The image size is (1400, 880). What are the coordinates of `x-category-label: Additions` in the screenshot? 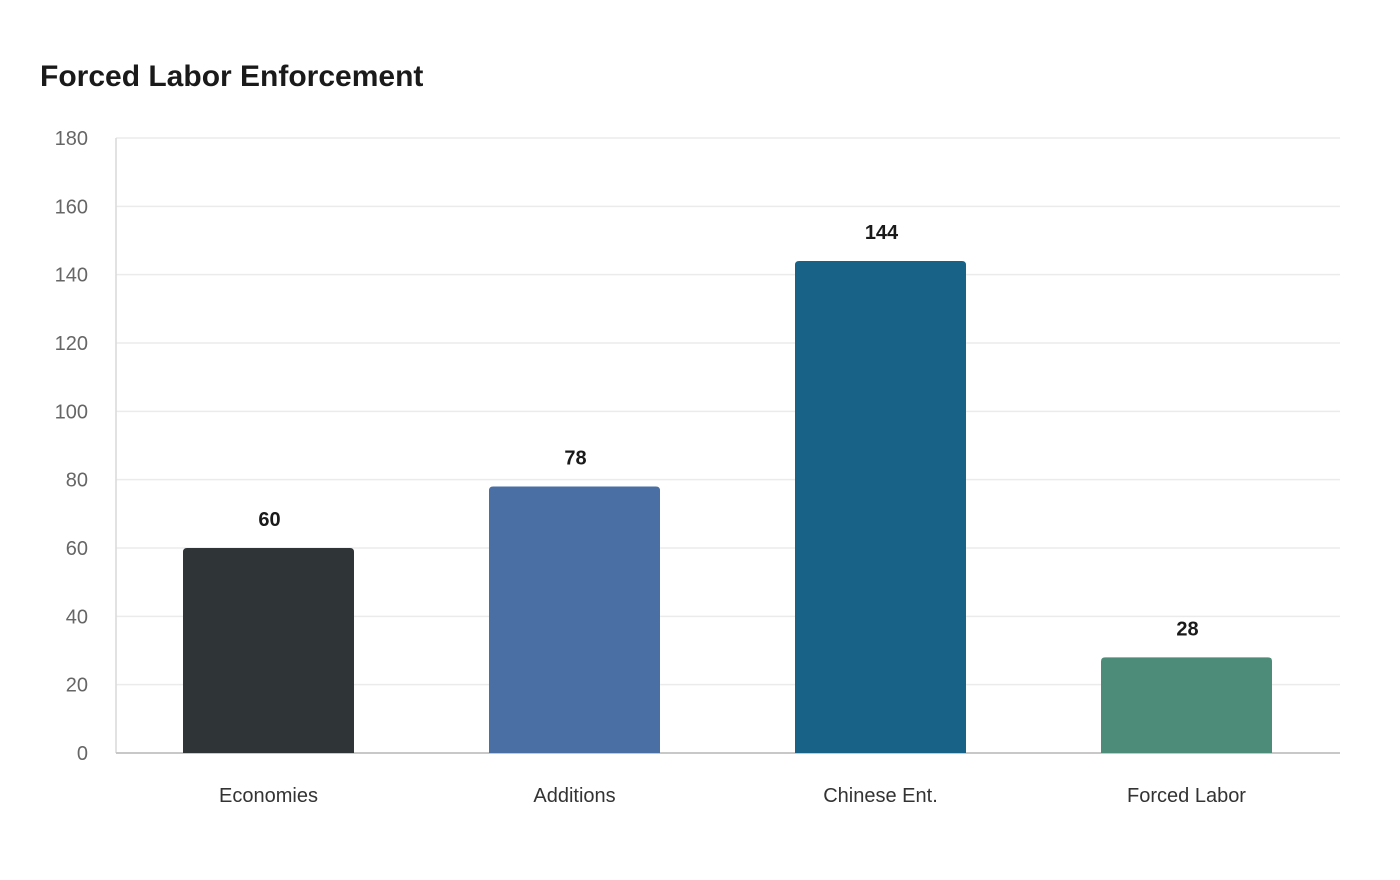 It's located at (574, 796).